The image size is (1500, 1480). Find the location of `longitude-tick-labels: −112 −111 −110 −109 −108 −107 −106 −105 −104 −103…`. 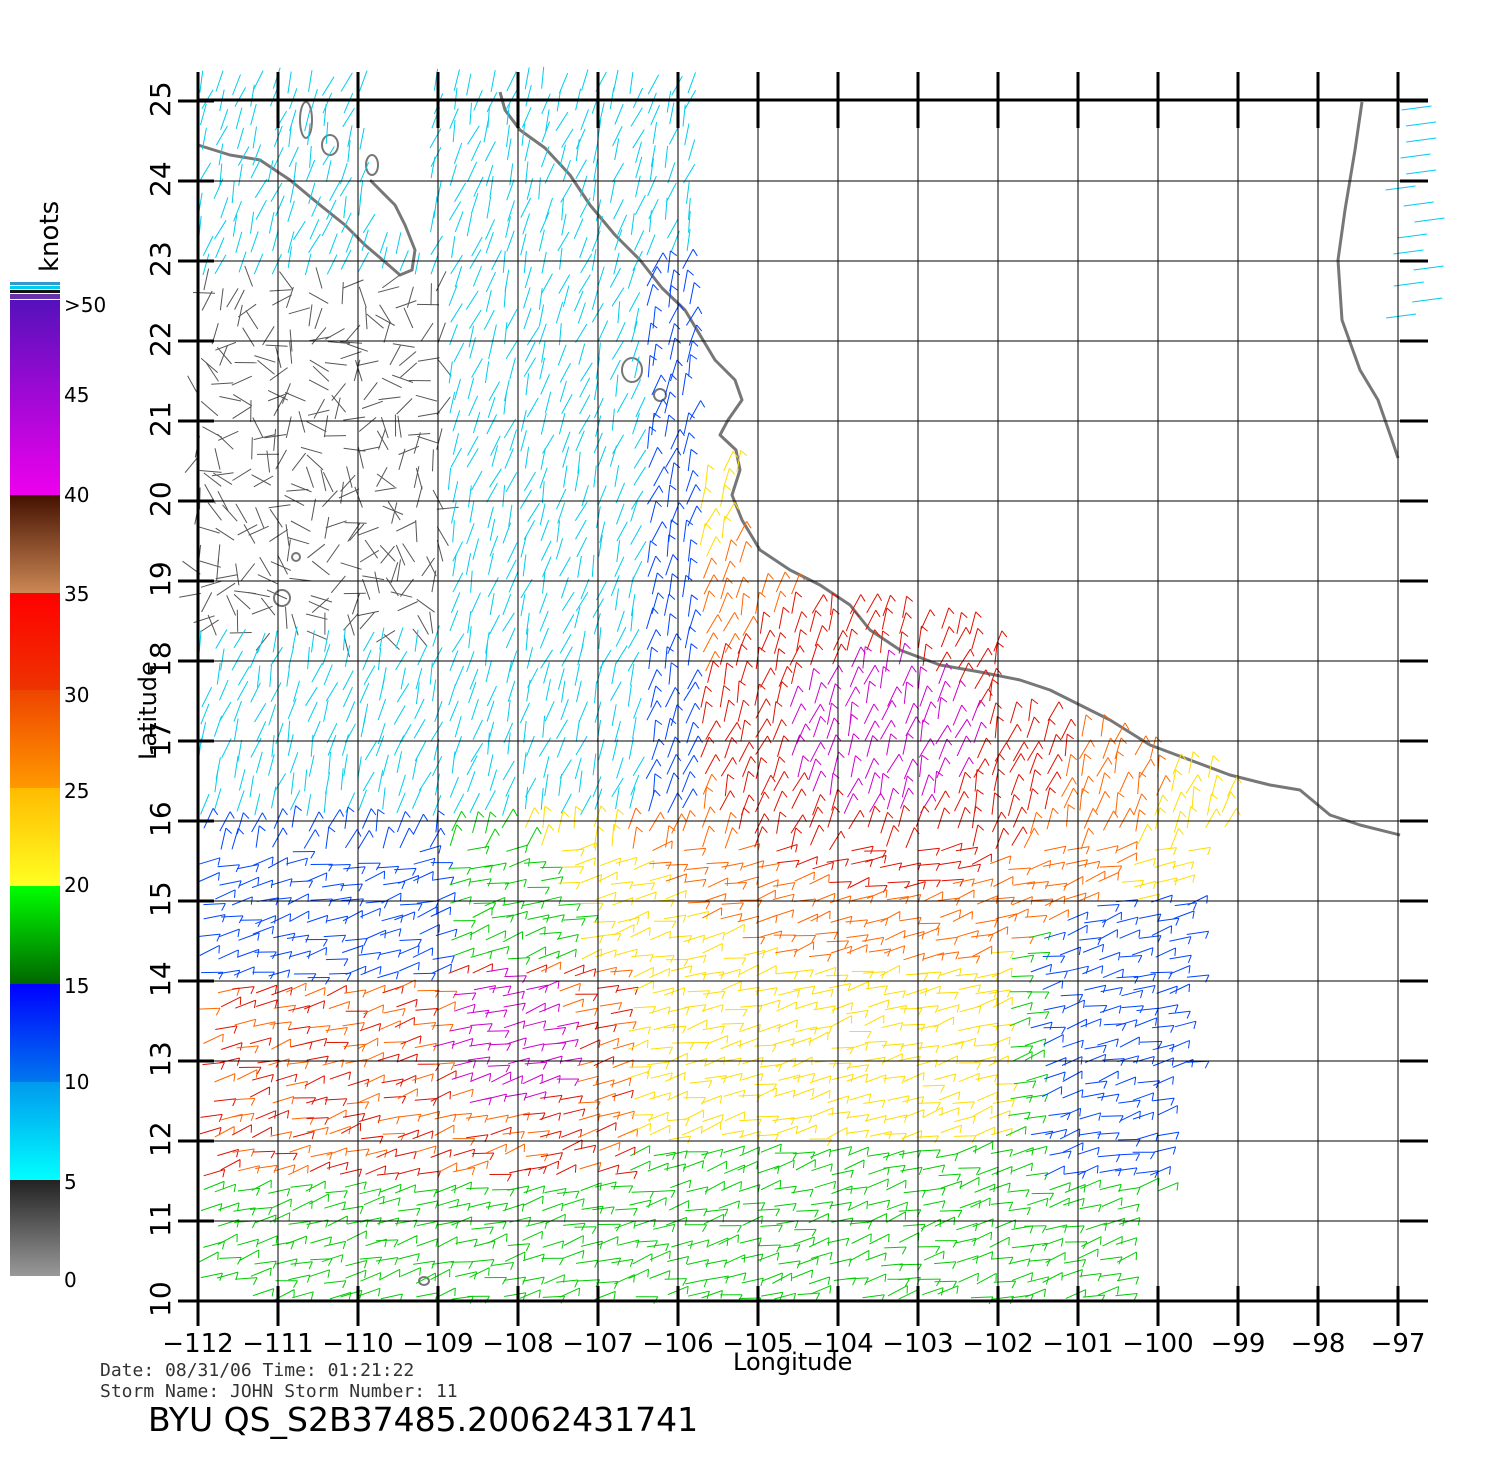

longitude-tick-labels: −112 −111 −110 −109 −108 −107 −106 −105 −104 −103… is located at coordinates (793, 1344).